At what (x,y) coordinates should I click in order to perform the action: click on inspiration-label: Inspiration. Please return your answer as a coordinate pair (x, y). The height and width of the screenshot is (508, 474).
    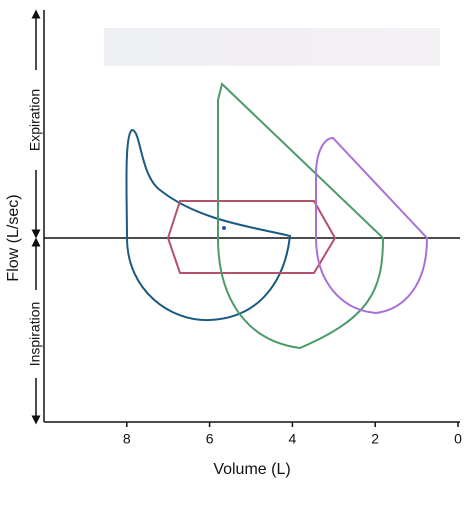
    Looking at the image, I should click on (35, 334).